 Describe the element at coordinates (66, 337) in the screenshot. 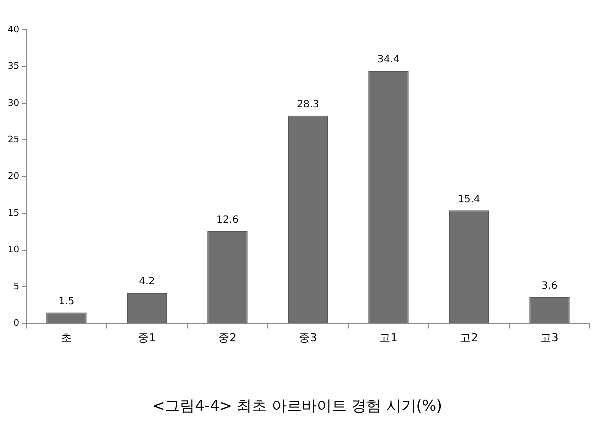

I see `x-tick-label: 초` at that location.